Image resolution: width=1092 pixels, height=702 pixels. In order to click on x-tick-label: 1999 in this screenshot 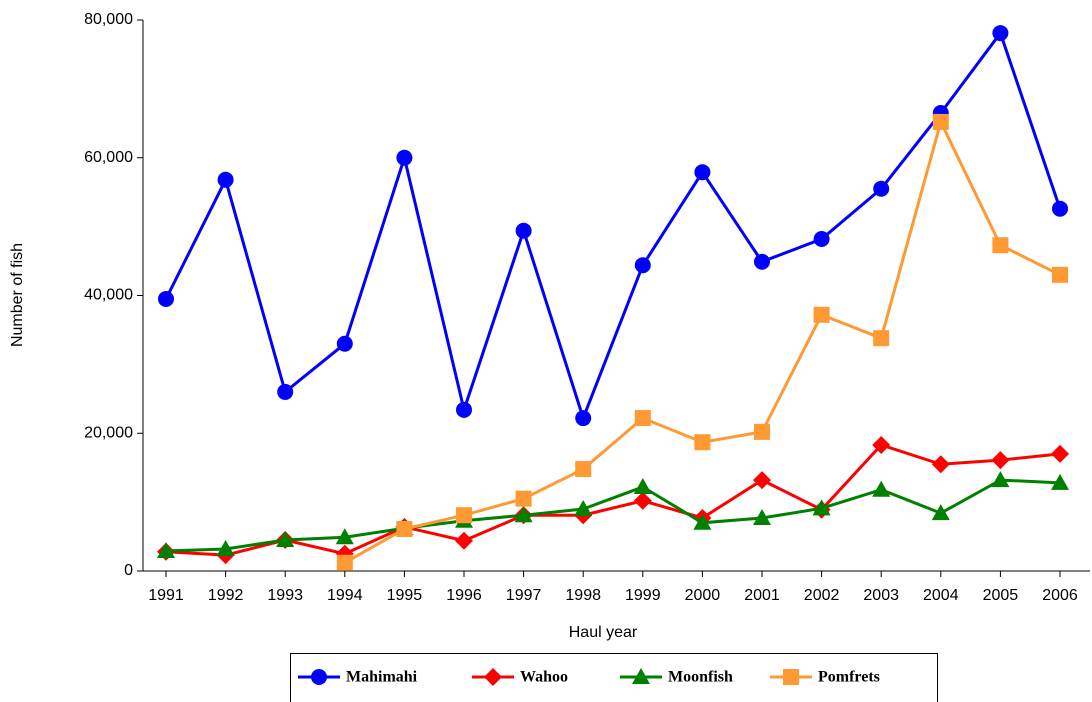, I will do `click(643, 595)`.